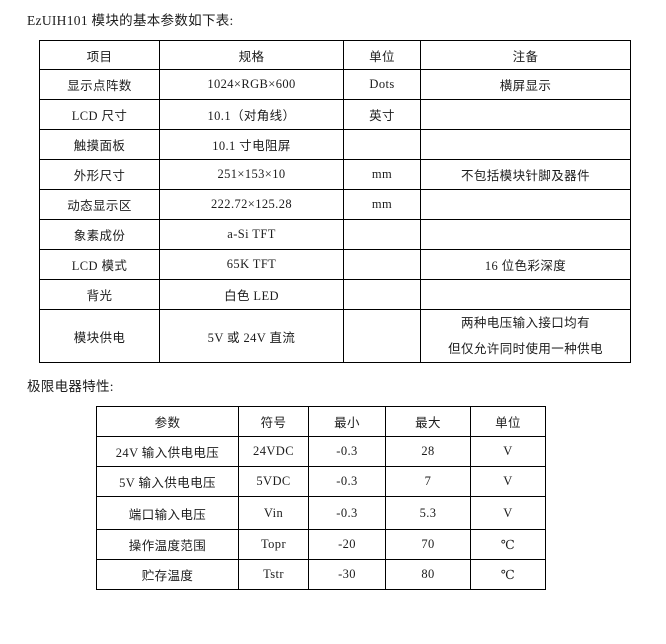 This screenshot has width=666, height=644. I want to click on cell-note: 横屏显示, so click(525, 84).